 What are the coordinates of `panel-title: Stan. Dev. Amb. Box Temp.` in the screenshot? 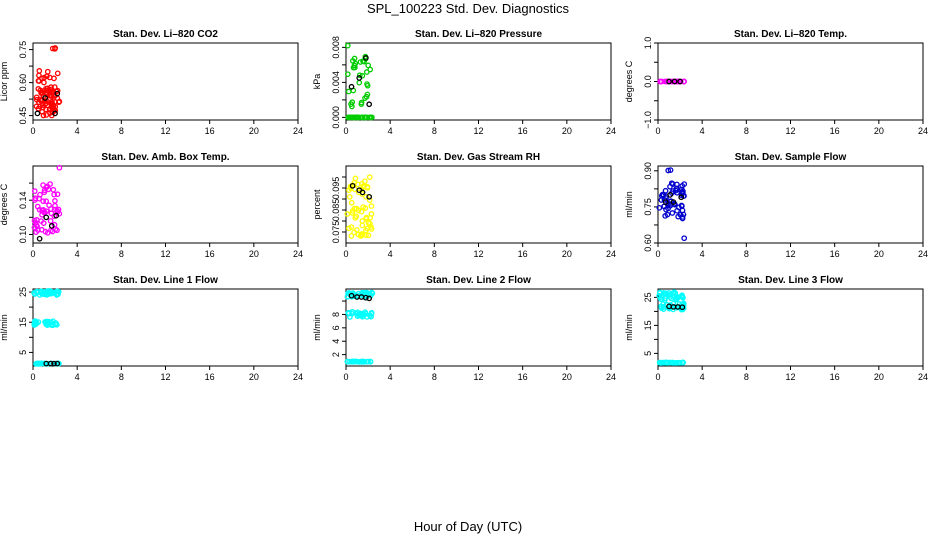 It's located at (165, 157).